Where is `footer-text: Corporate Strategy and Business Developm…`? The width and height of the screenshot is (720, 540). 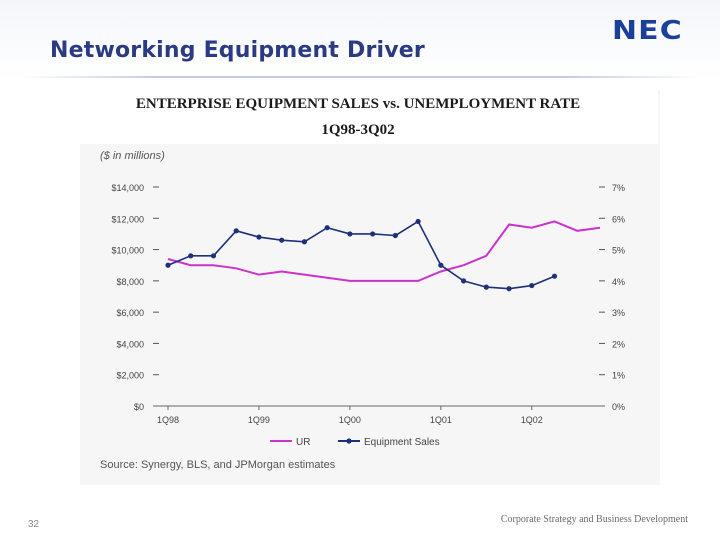 footer-text: Corporate Strategy and Business Developm… is located at coordinates (594, 519).